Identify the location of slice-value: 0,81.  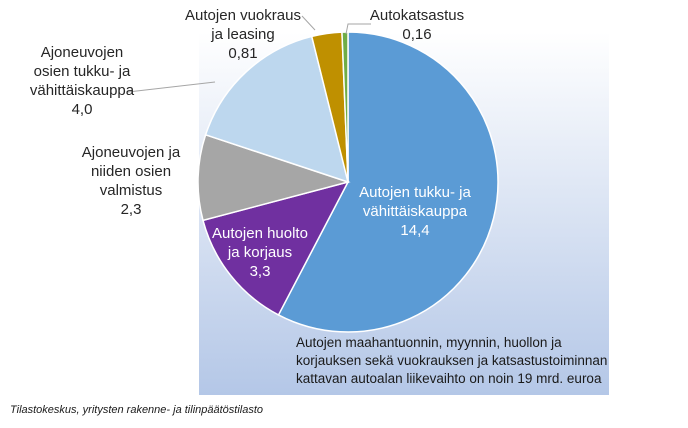
(242, 53).